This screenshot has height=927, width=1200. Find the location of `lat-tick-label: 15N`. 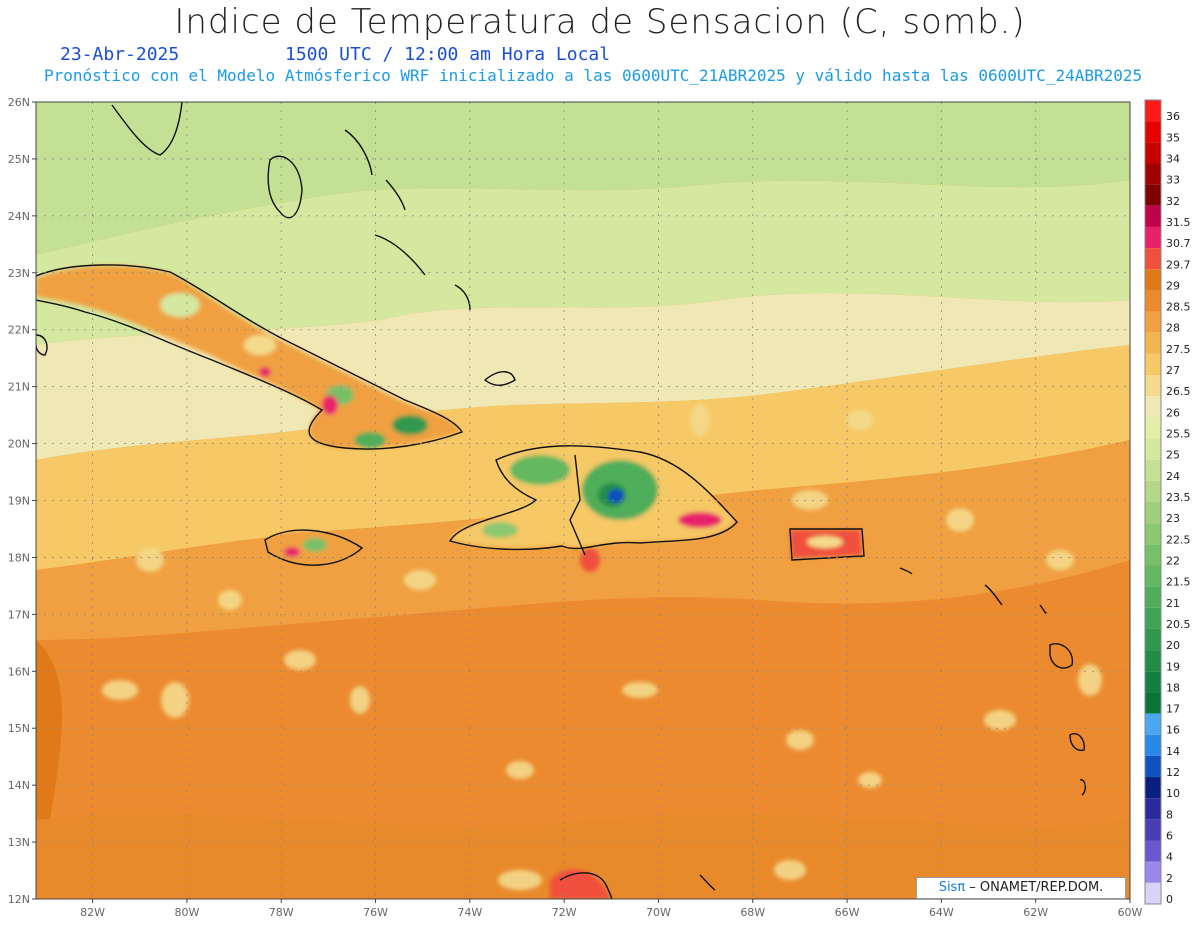

lat-tick-label: 15N is located at coordinates (19, 728).